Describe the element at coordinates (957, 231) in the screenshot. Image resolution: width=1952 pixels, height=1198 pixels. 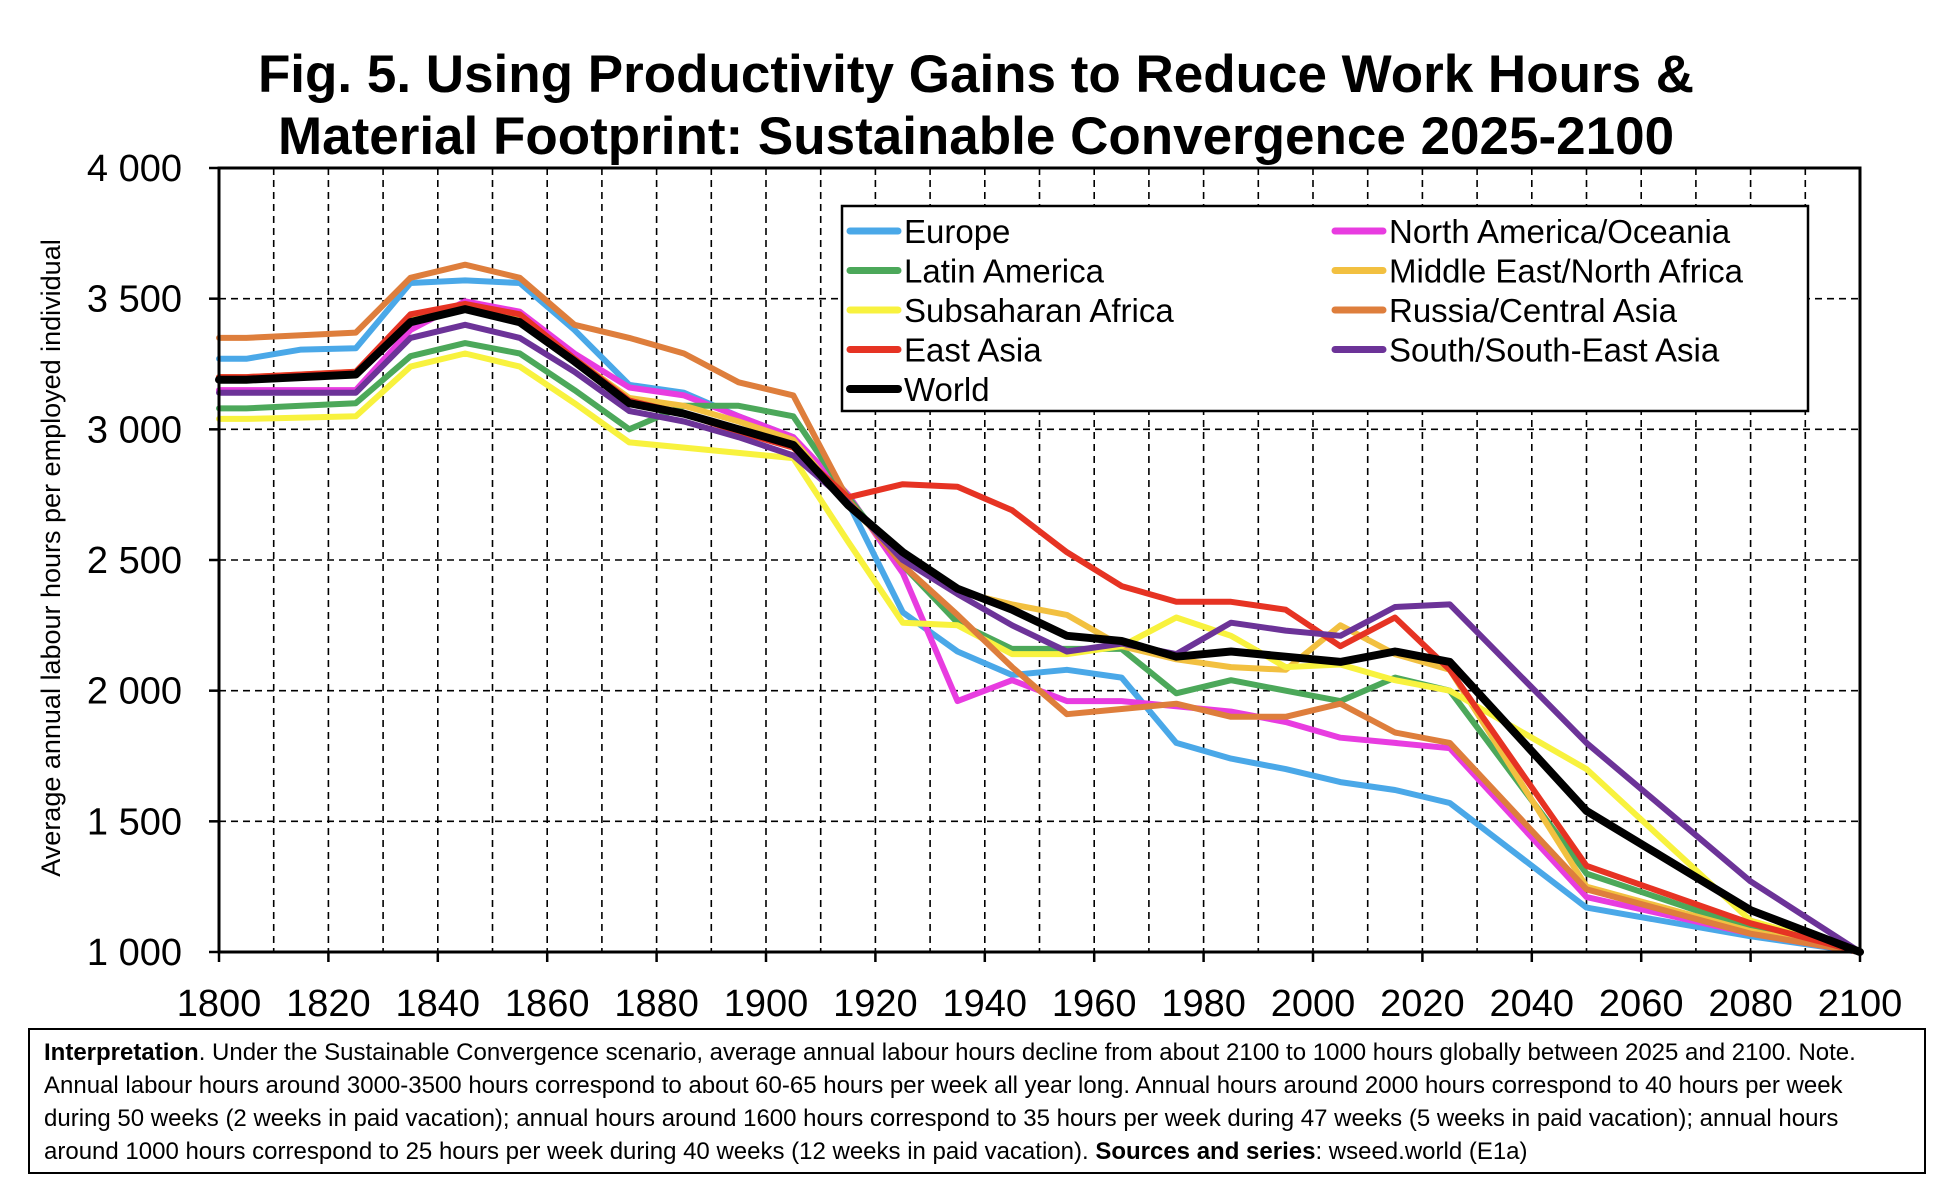
I see `legend-label: Europe` at that location.